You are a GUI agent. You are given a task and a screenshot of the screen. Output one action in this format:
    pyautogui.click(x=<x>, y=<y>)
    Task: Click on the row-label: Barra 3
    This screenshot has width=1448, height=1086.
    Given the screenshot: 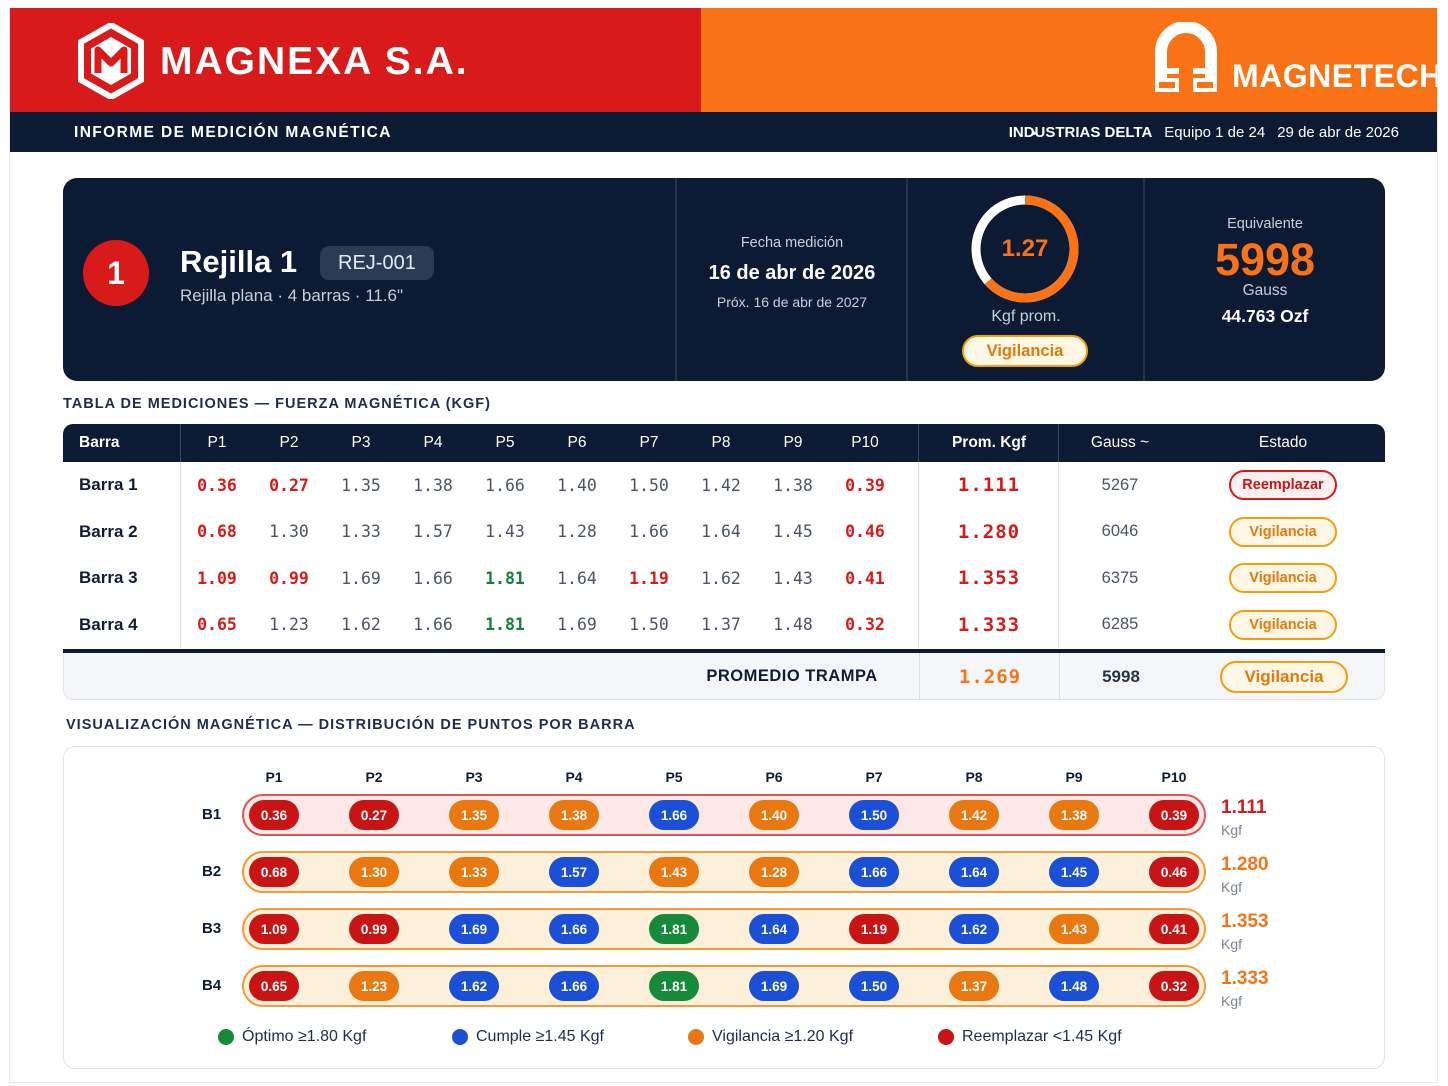 What is the action you would take?
    pyautogui.click(x=108, y=577)
    